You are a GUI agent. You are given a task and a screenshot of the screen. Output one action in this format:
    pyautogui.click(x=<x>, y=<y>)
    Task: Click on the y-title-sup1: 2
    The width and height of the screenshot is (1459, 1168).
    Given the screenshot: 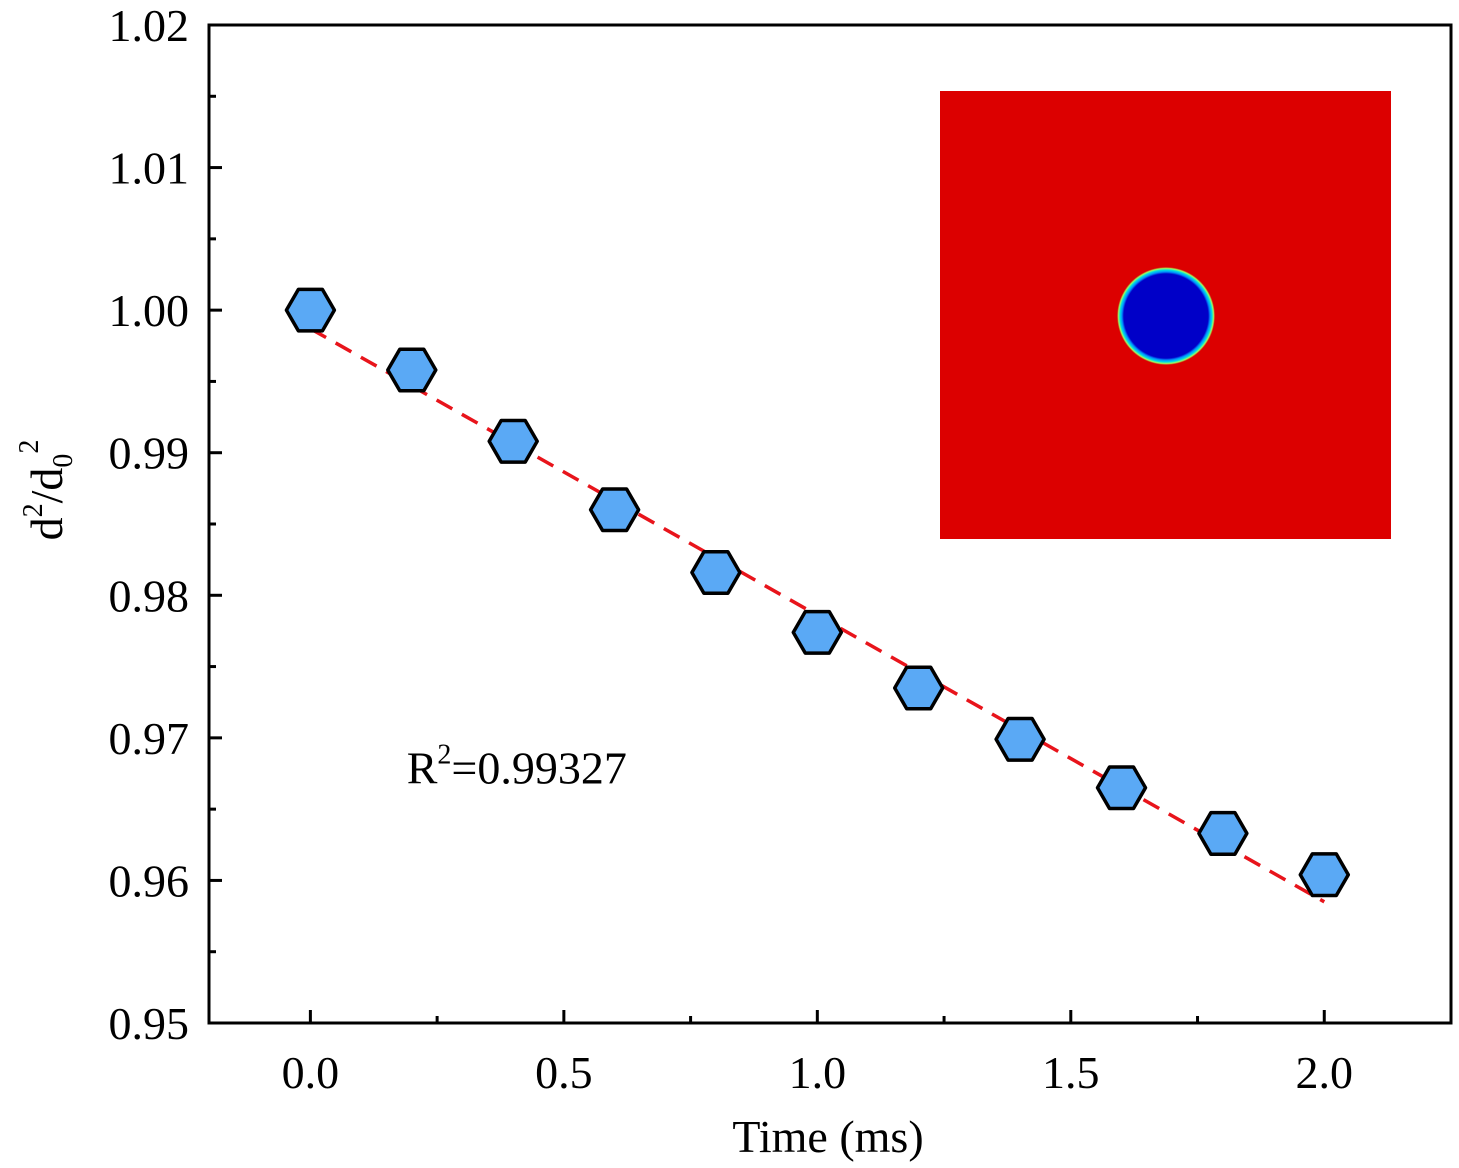 What is the action you would take?
    pyautogui.click(x=33, y=510)
    